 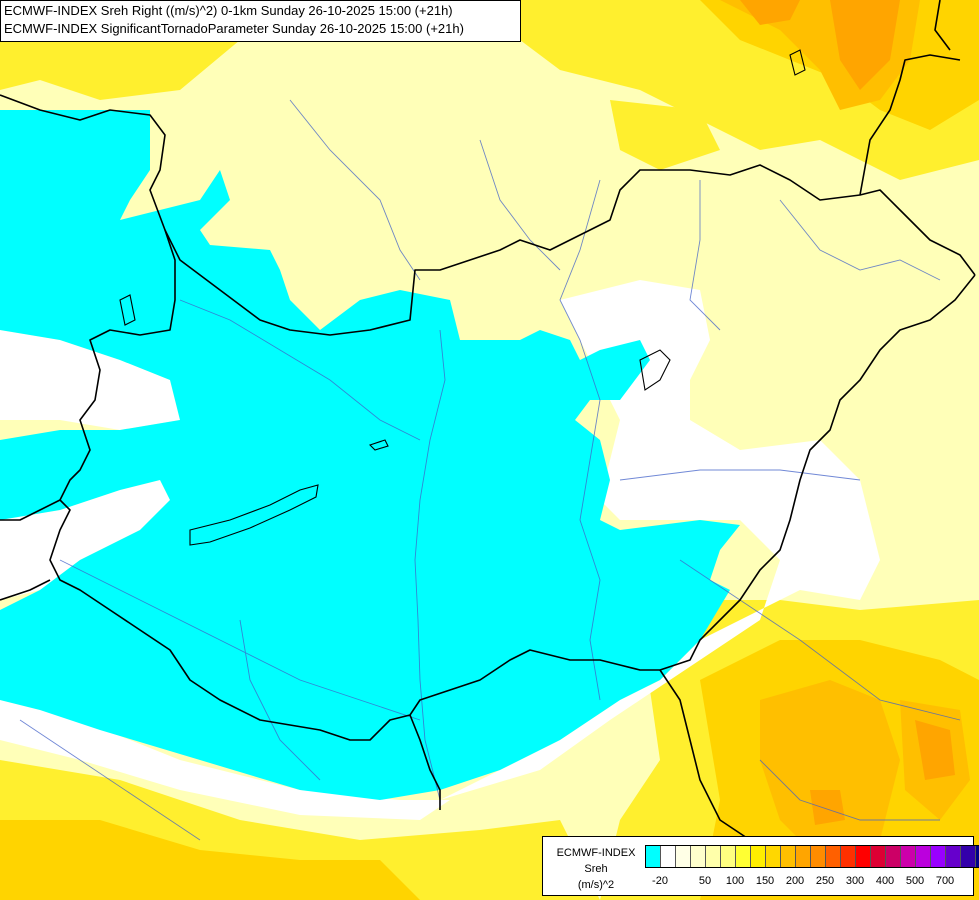 I want to click on legend-tick-label: 300, so click(x=855, y=881).